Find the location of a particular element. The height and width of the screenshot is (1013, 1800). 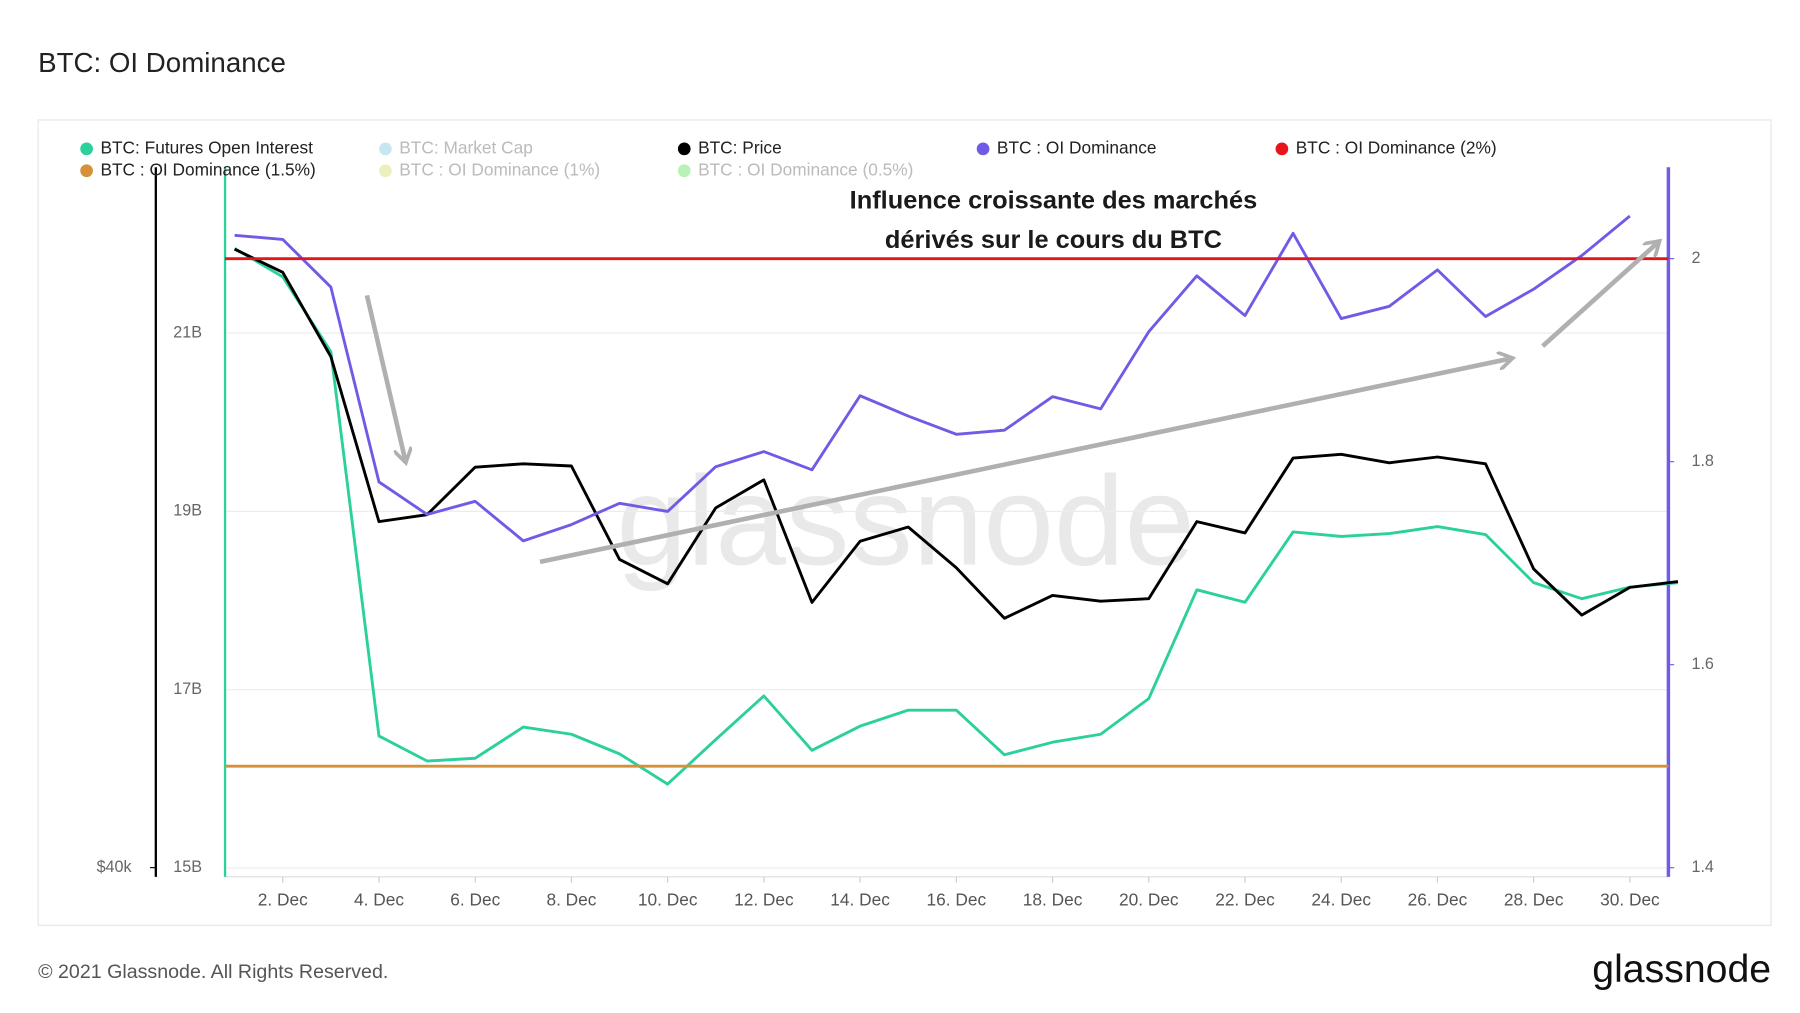

y3-tick-label: $40k is located at coordinates (115, 867).